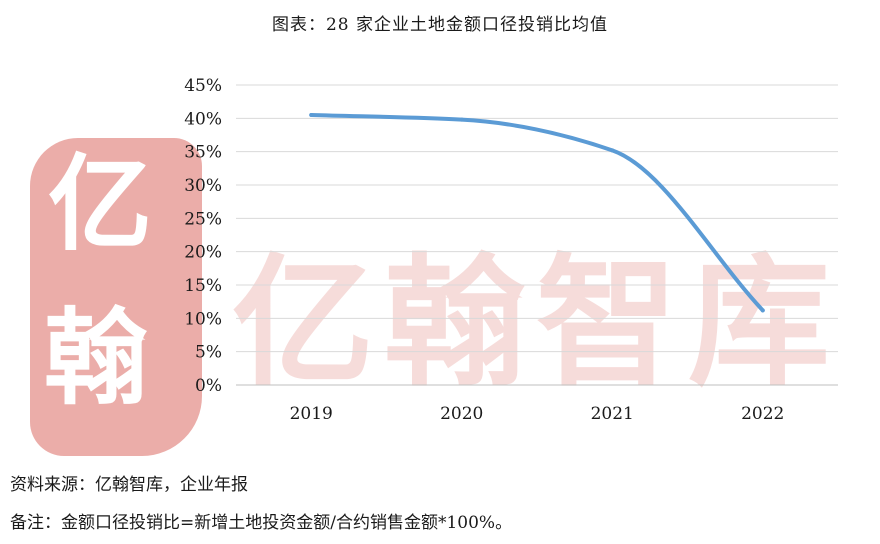 This screenshot has height=544, width=880. Describe the element at coordinates (129, 485) in the screenshot. I see `source-note: 资料来源：亿翰智库，企业年报` at that location.